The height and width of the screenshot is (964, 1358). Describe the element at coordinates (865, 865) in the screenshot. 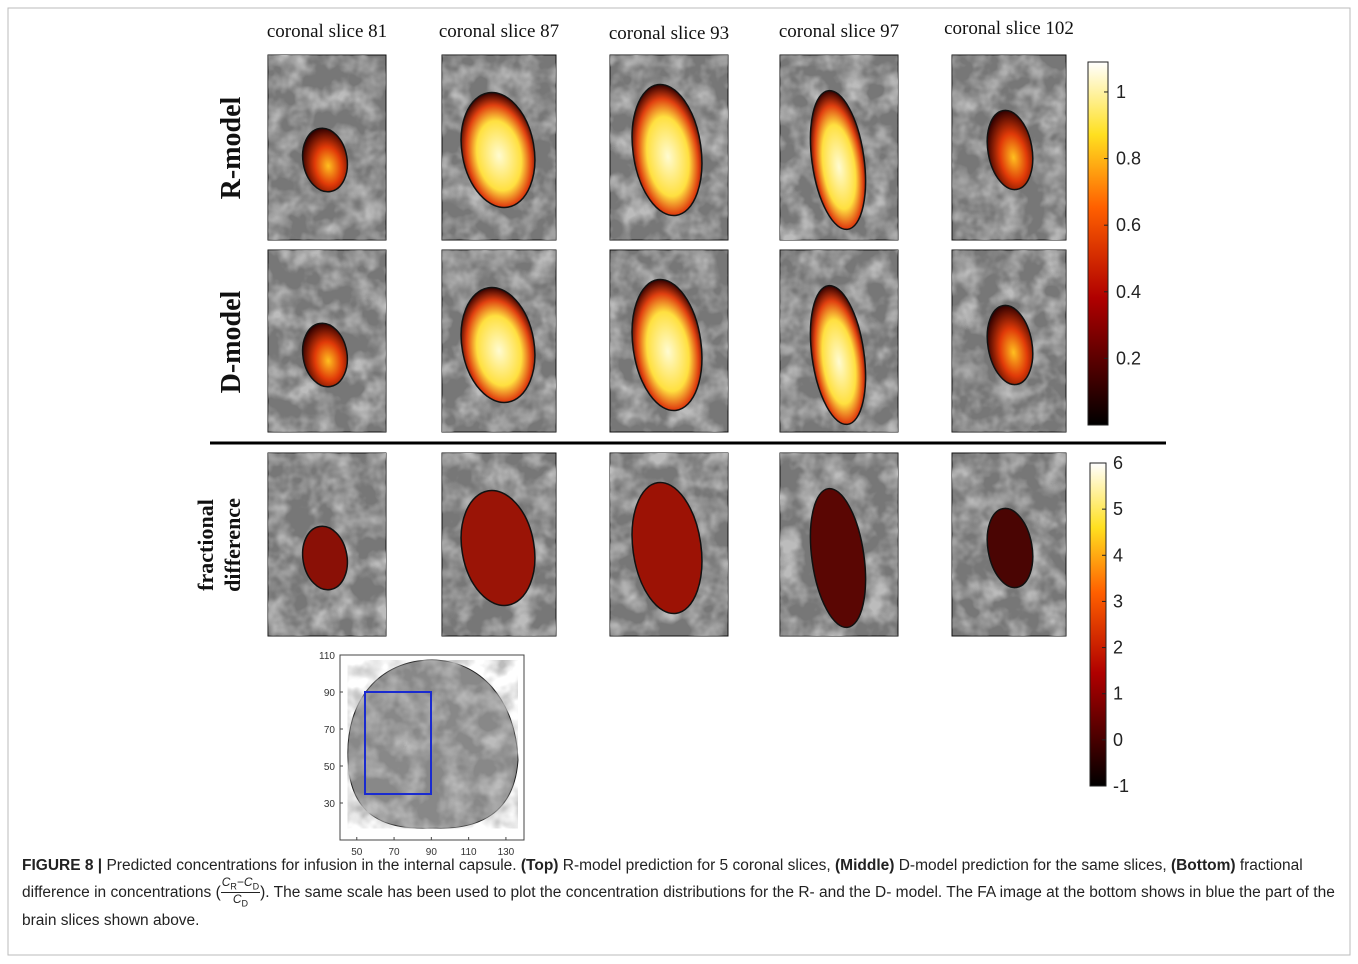

I see `caption-bold: (Middle)` at that location.